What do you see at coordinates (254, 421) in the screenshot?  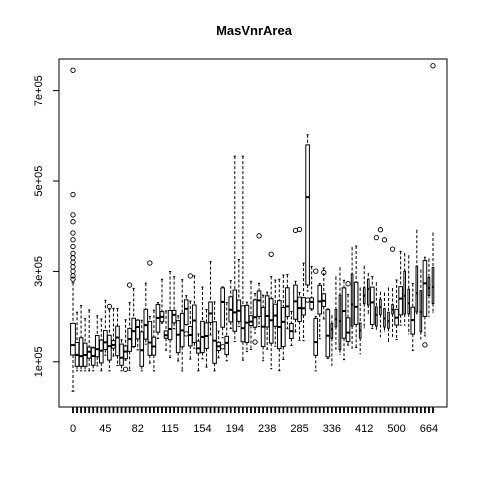 I see `x-axis: 0 45 82 115 154 194 238 285 336 412 500 664` at bounding box center [254, 421].